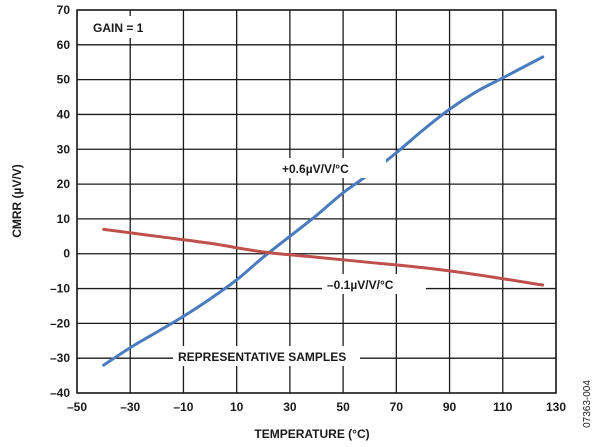 The height and width of the screenshot is (447, 597). I want to click on red-slope-label-bg, so click(374, 284).